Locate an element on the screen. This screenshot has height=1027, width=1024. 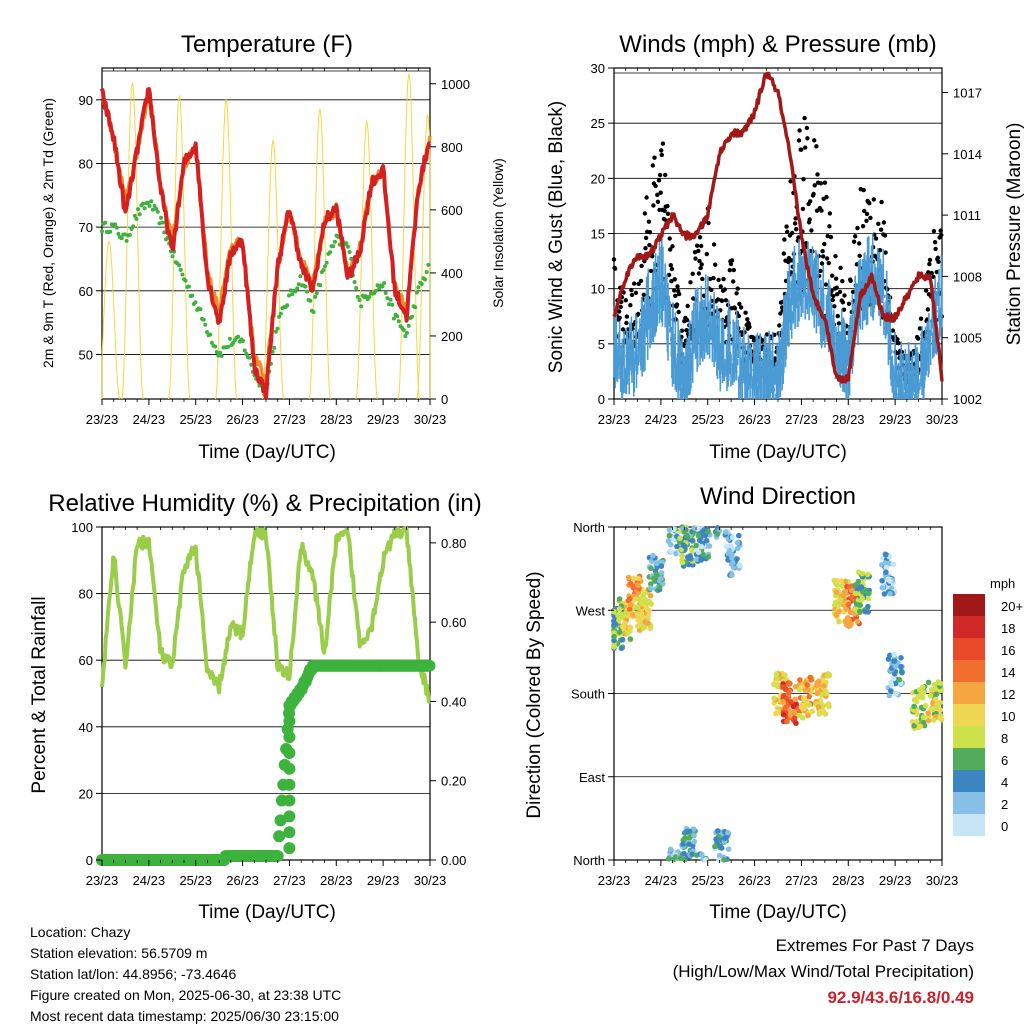
y-tick-label: 90 is located at coordinates (86, 100).